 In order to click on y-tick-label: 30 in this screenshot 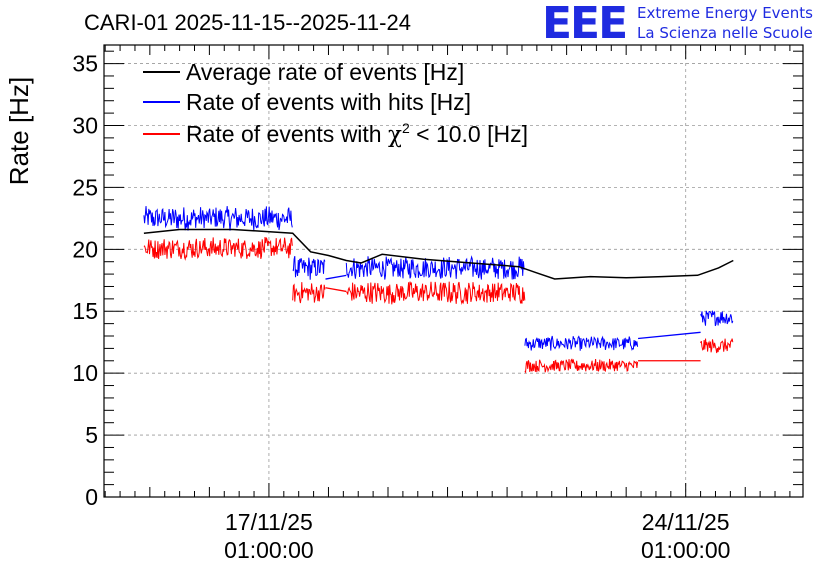, I will do `click(85, 125)`.